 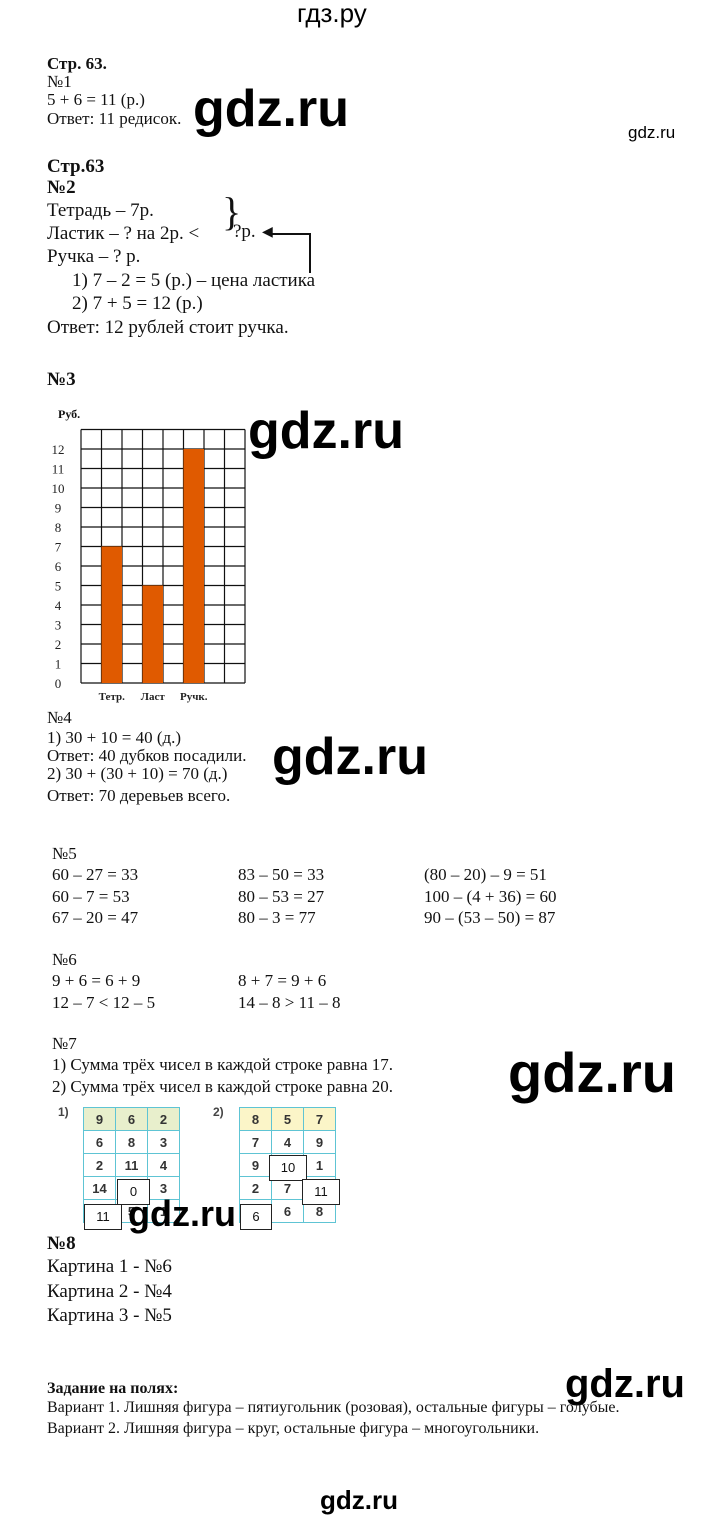 What do you see at coordinates (289, 1002) in the screenshot?
I see `equation: 14 – 8 > 11 – 8` at bounding box center [289, 1002].